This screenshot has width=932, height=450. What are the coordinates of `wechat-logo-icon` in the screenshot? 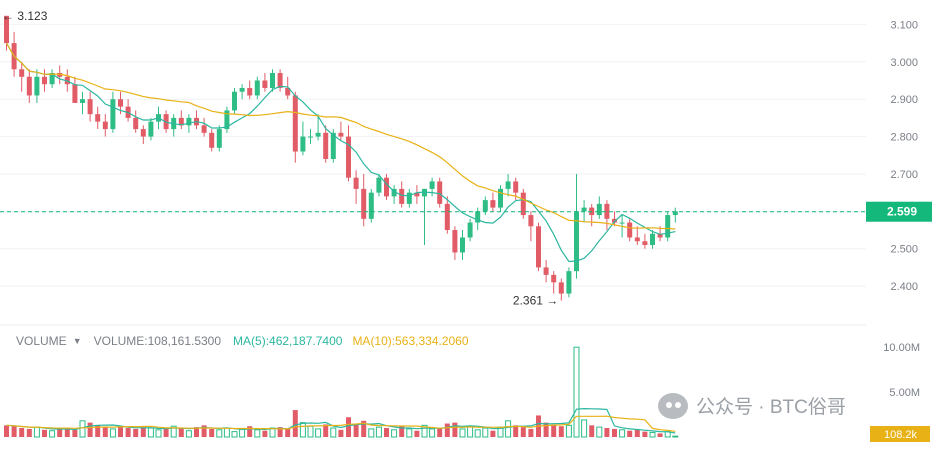 It's located at (673, 405).